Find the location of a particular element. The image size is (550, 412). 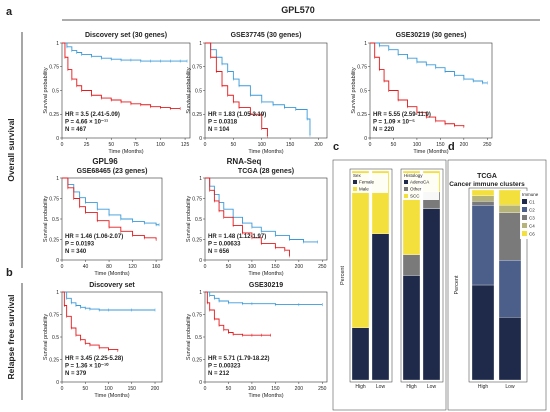

legend-bg is located at coordinates (370, 183).